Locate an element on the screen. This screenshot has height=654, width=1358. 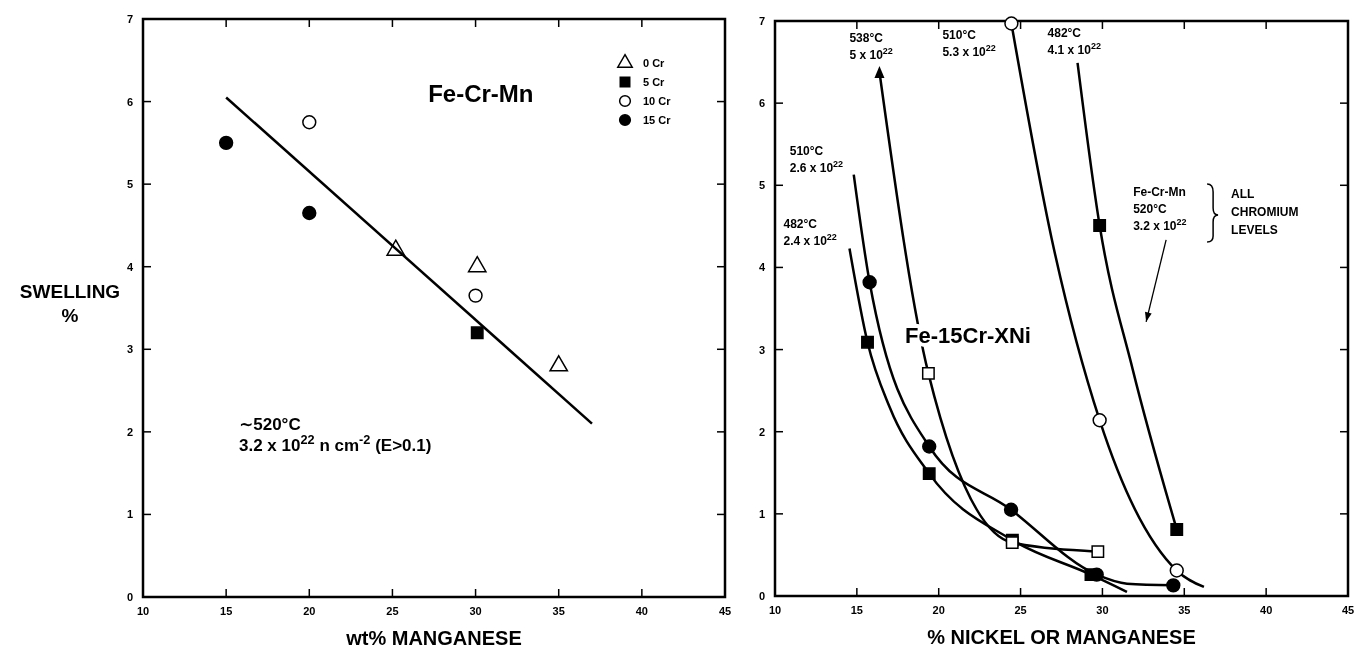
annotation: Fe-Cr-Mn is located at coordinates (481, 94).